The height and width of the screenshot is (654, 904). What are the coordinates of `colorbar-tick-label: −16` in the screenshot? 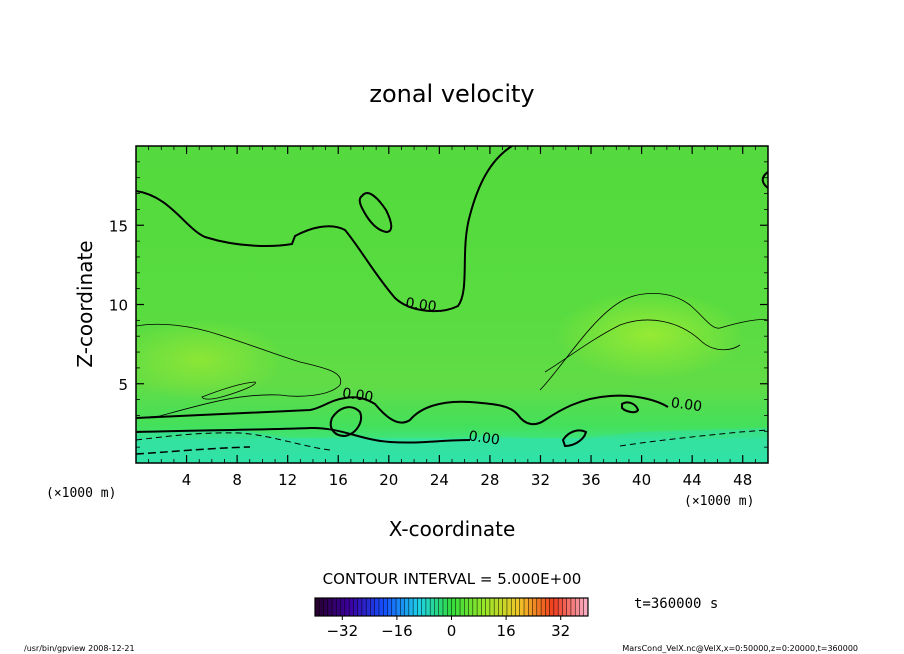 It's located at (397, 631).